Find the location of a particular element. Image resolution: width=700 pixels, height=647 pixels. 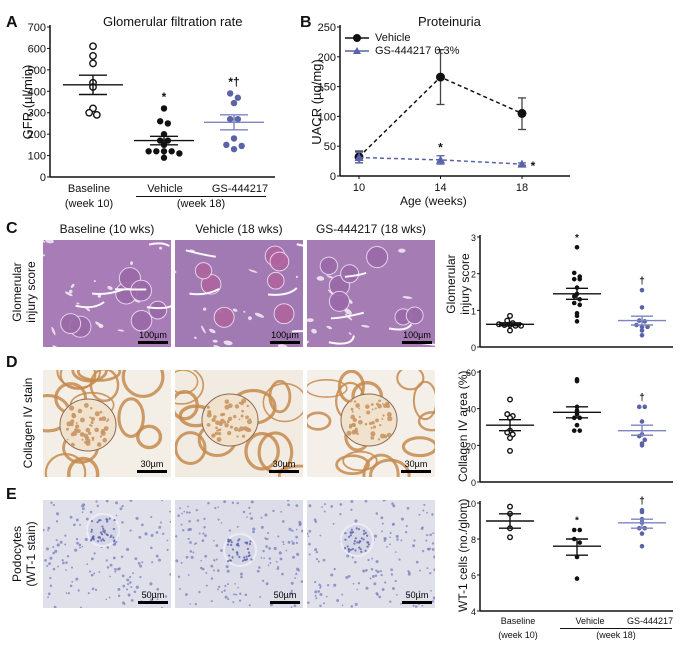

micrograph-c-baseline is located at coordinates (107, 293).